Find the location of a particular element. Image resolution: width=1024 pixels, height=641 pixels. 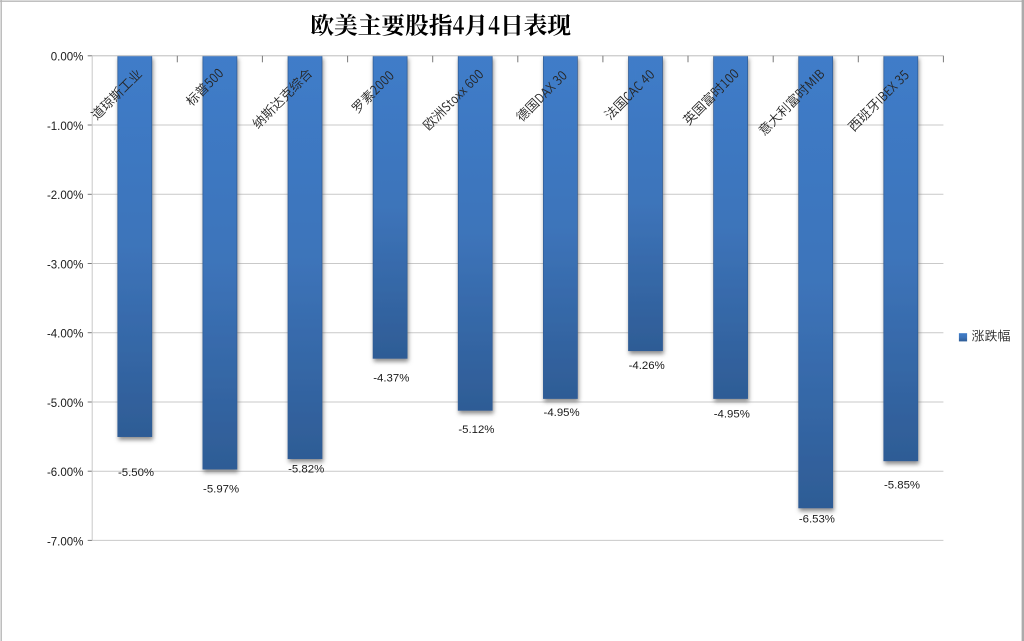

svg-text: -7.00% is located at coordinates (65, 542).